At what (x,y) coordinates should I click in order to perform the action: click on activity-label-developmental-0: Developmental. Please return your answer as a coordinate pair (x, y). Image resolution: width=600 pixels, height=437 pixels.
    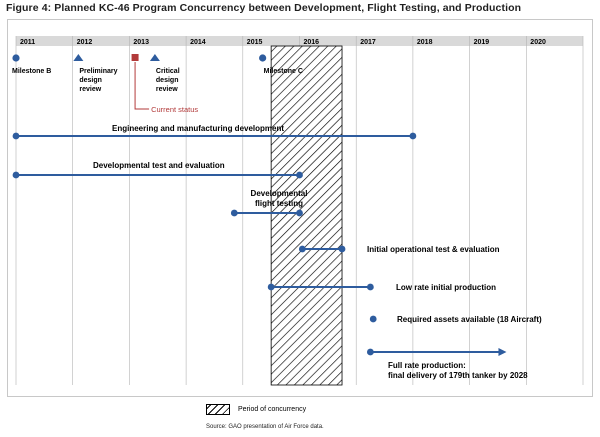
    Looking at the image, I should click on (279, 193).